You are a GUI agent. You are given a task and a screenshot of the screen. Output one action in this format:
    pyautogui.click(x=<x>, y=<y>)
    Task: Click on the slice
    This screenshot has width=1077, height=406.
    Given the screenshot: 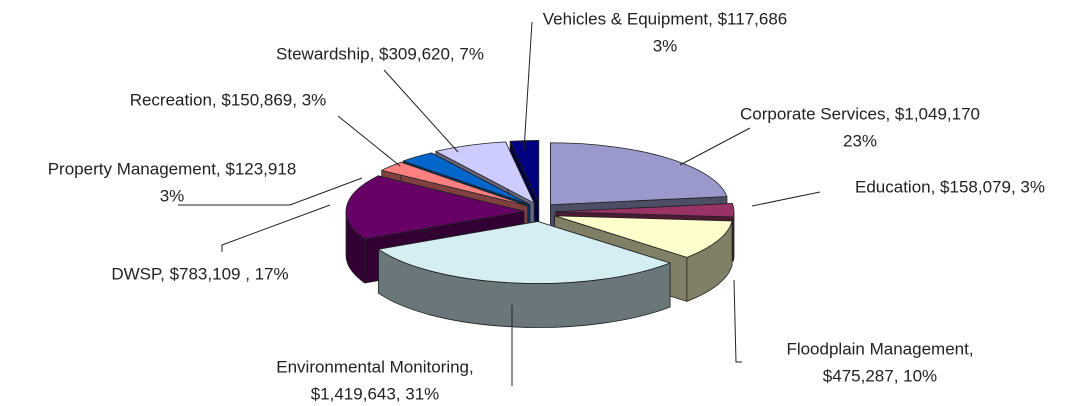 What is the action you would take?
    pyautogui.click(x=524, y=274)
    